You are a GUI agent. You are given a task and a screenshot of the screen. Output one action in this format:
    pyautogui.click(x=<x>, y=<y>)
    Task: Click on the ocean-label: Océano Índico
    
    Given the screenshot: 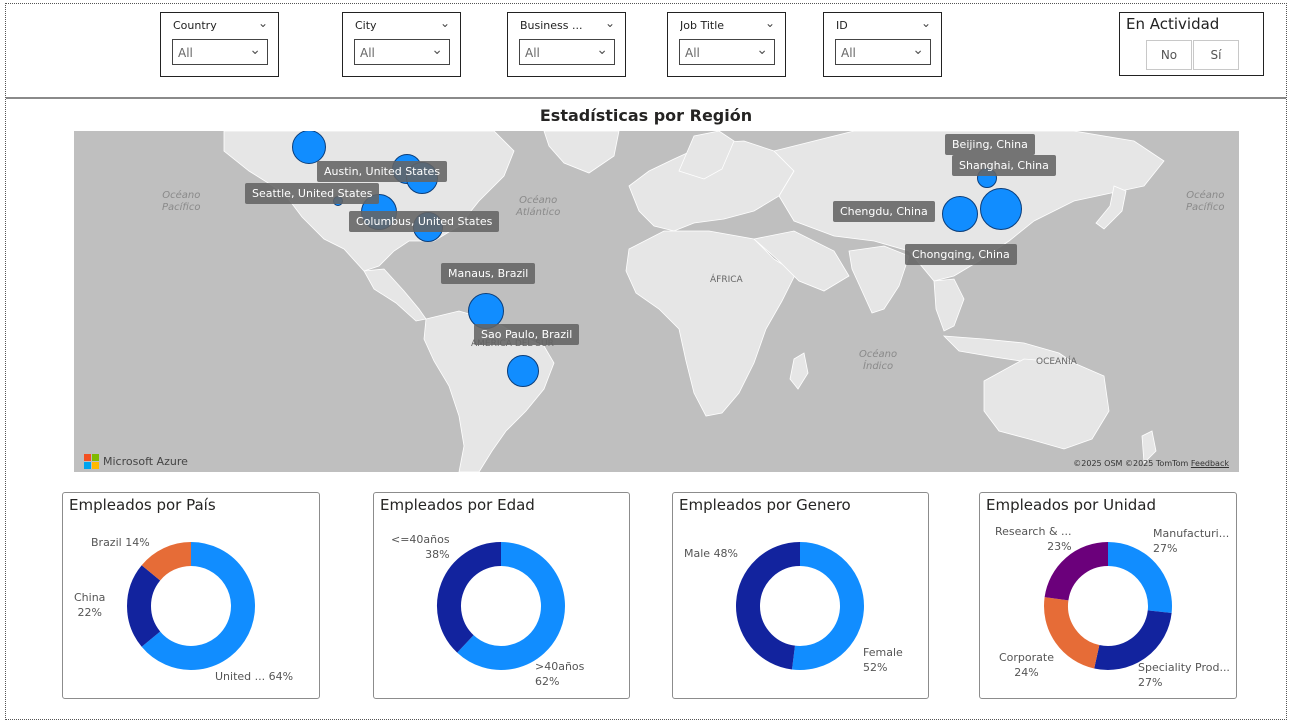 What is the action you would take?
    pyautogui.click(x=878, y=360)
    